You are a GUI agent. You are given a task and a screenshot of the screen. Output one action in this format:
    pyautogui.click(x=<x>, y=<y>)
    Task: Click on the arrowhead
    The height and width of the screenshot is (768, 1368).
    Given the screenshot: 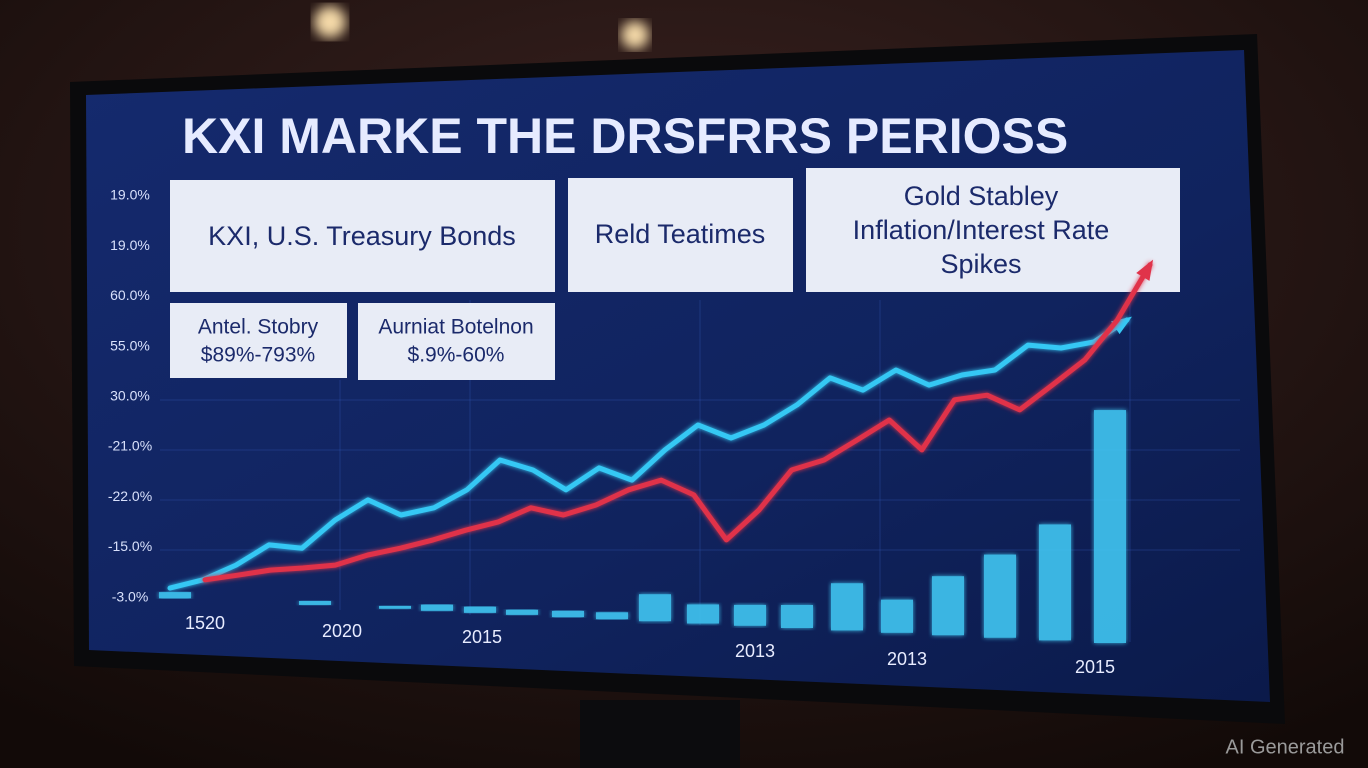 What is the action you would take?
    pyautogui.click(x=1145, y=270)
    